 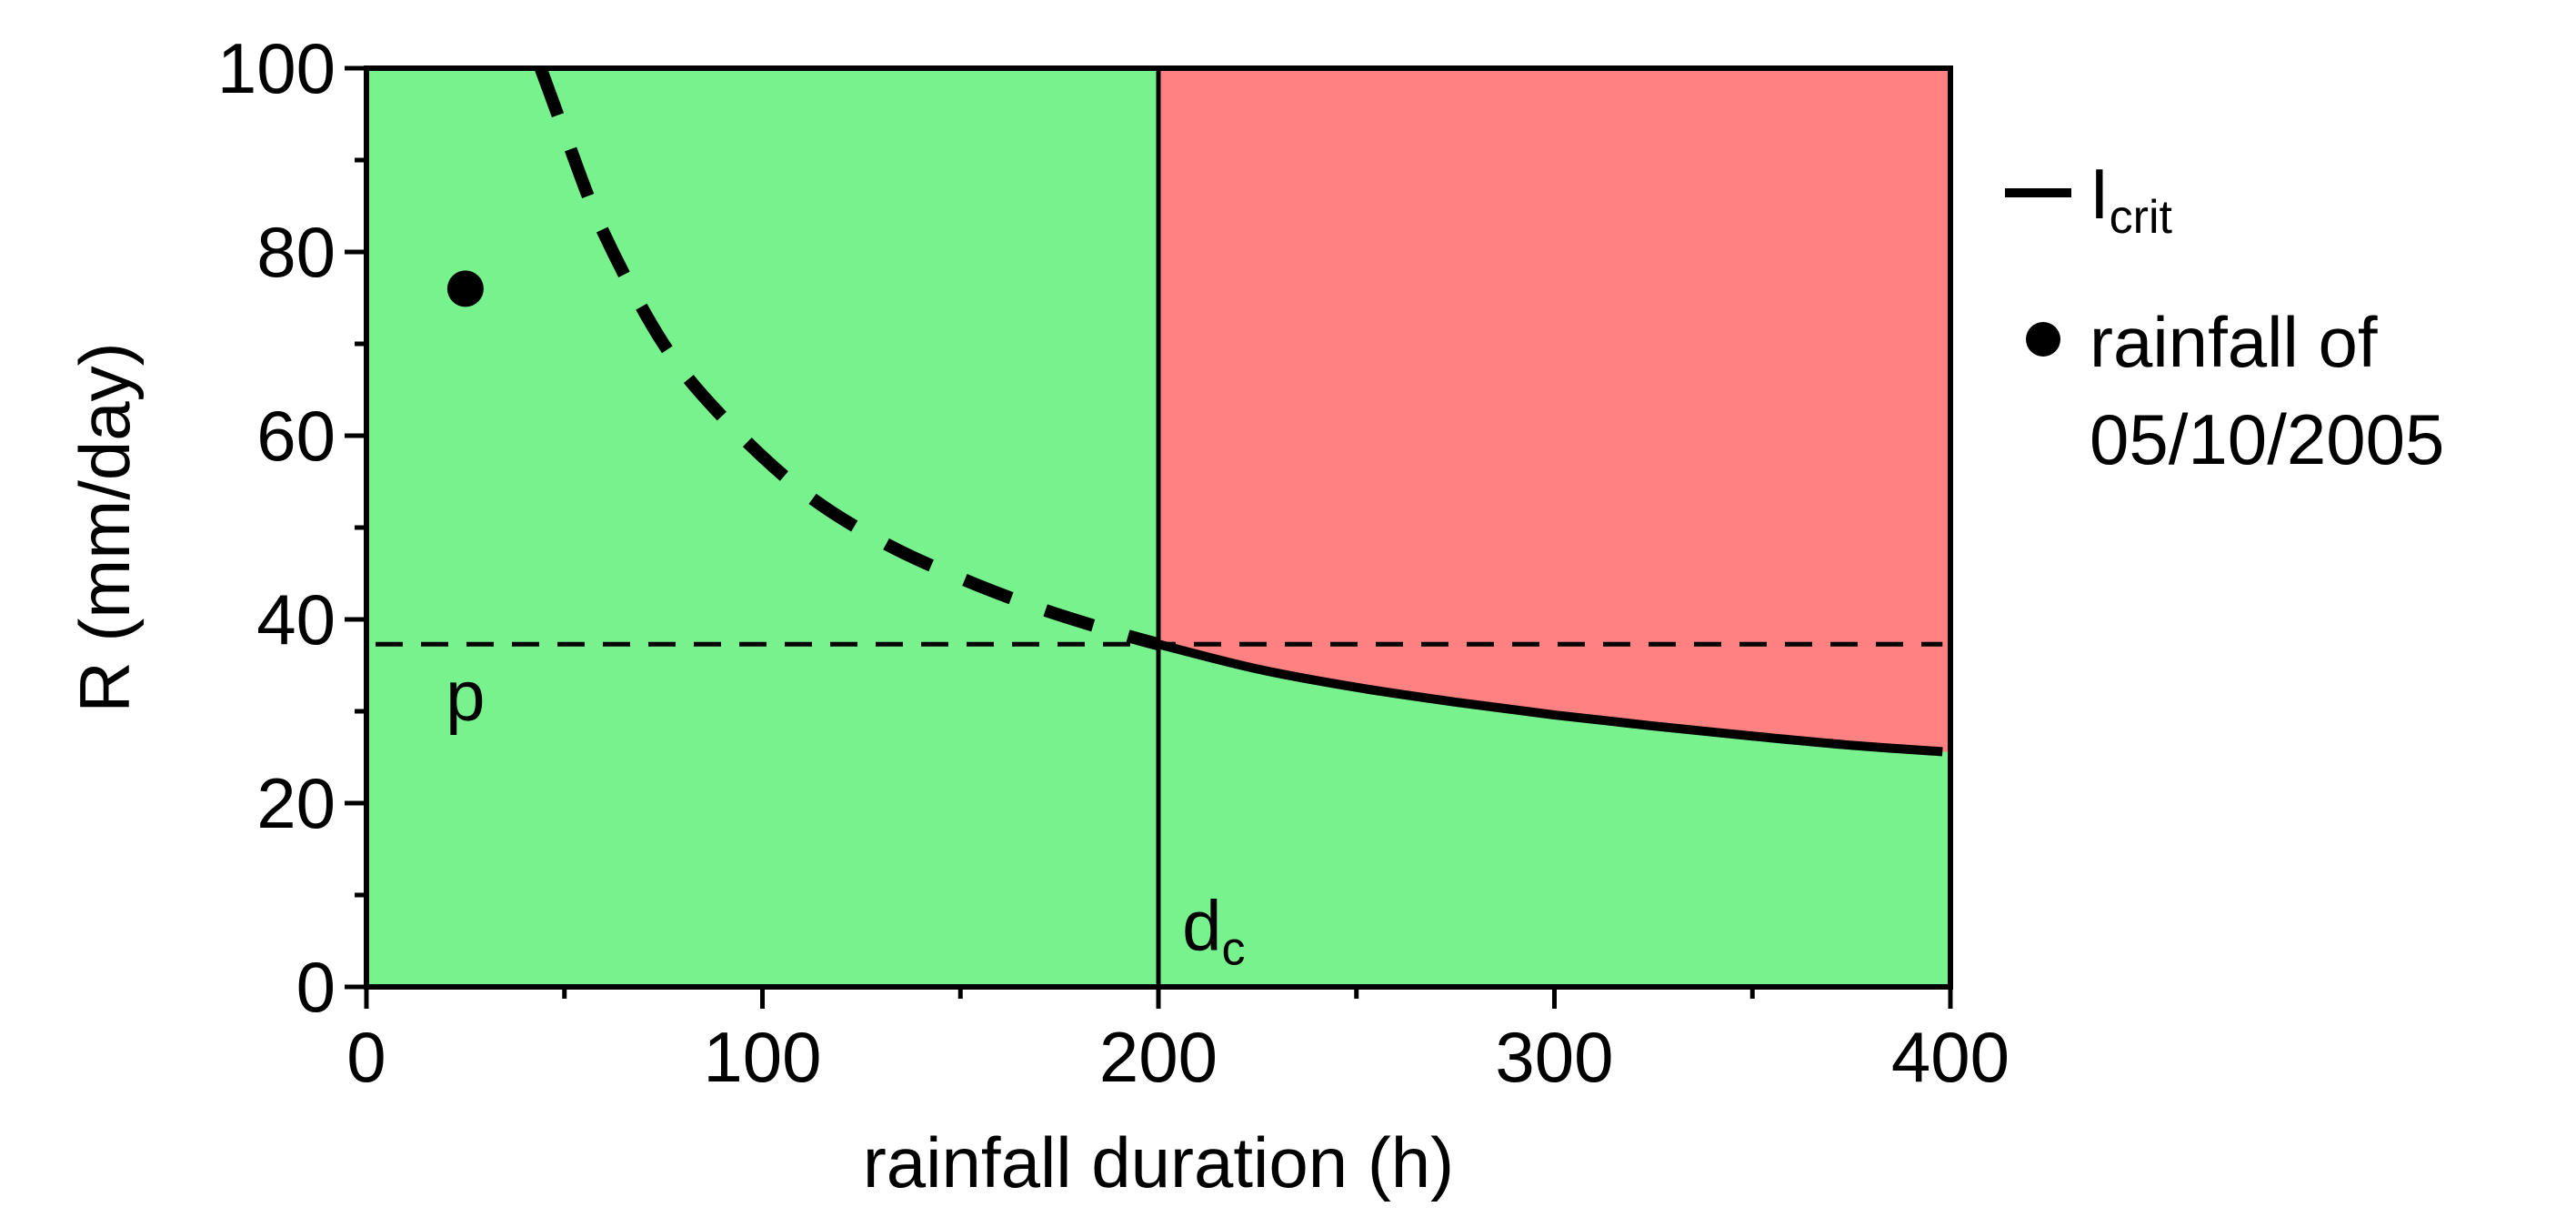 I want to click on x-tick-label: 300, so click(x=1554, y=1057).